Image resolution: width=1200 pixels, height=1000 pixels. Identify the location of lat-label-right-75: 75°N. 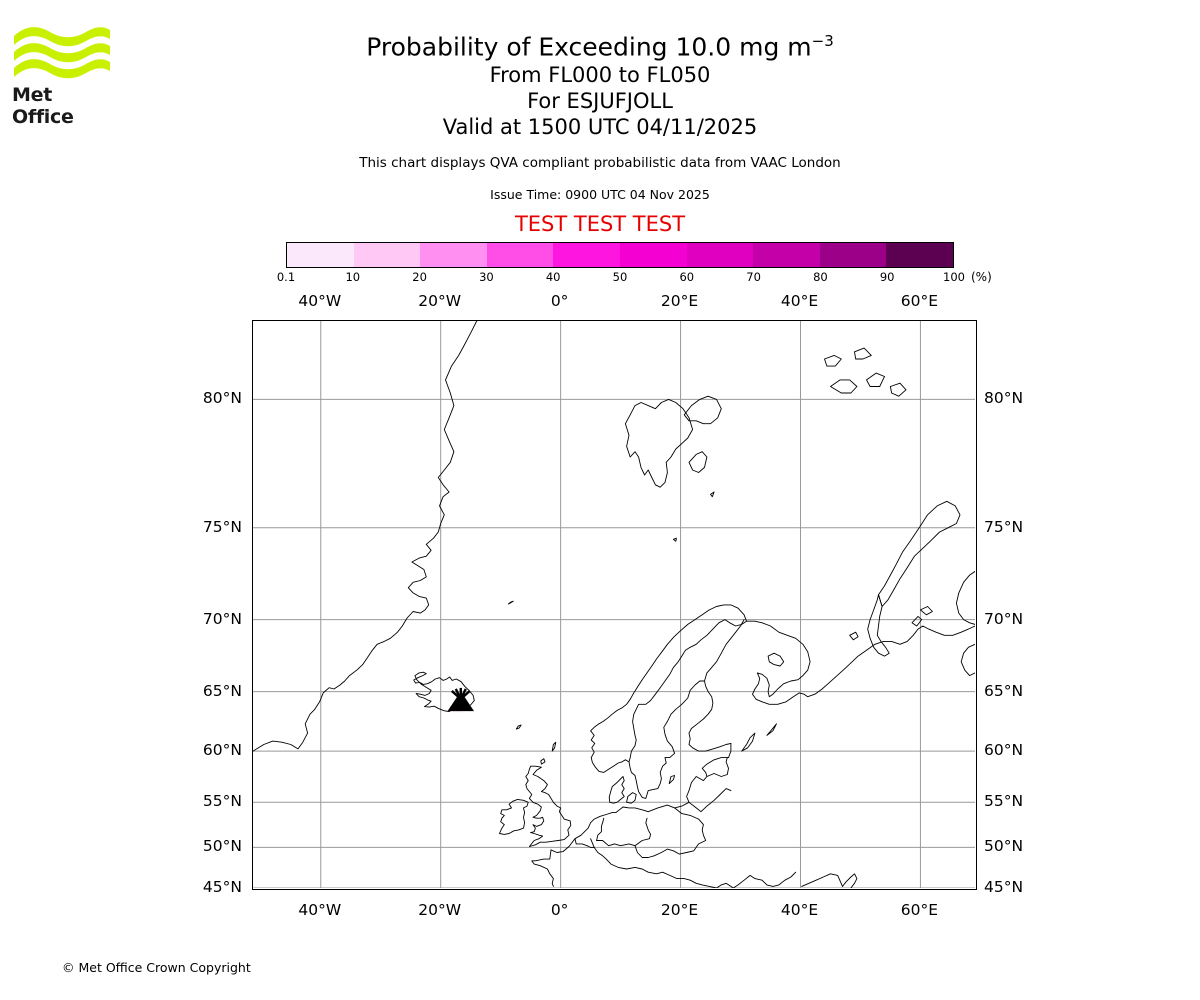
(1004, 526).